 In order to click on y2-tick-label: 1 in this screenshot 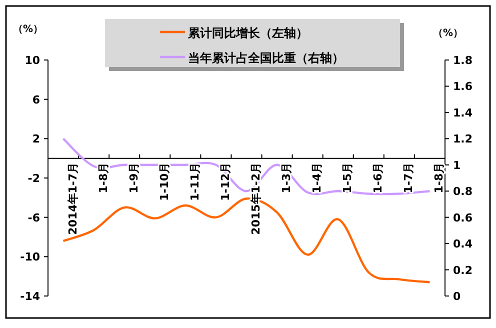, I will do `click(457, 165)`.